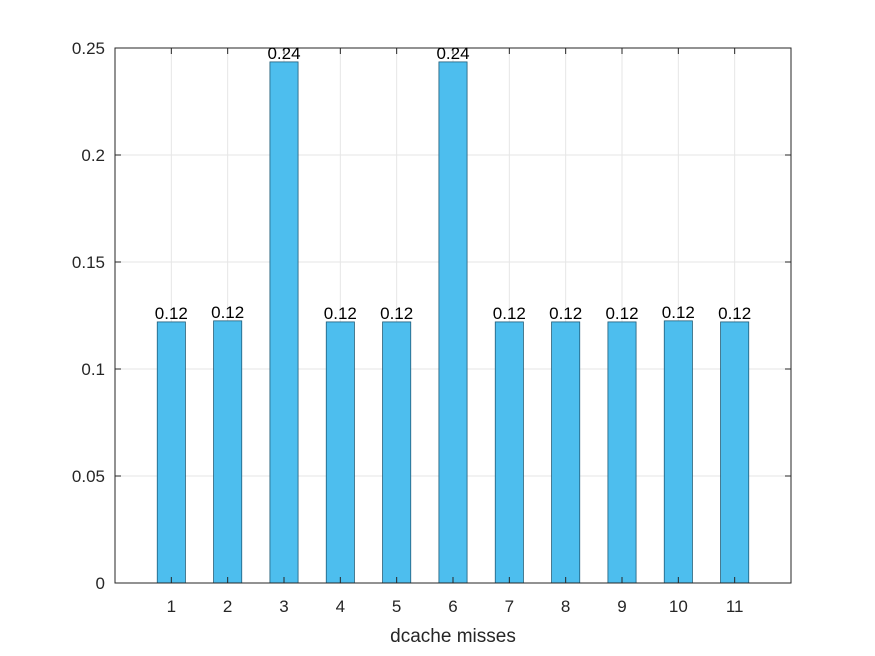 The width and height of the screenshot is (875, 656). Describe the element at coordinates (171, 313) in the screenshot. I see `data-label-1: 0.12` at that location.